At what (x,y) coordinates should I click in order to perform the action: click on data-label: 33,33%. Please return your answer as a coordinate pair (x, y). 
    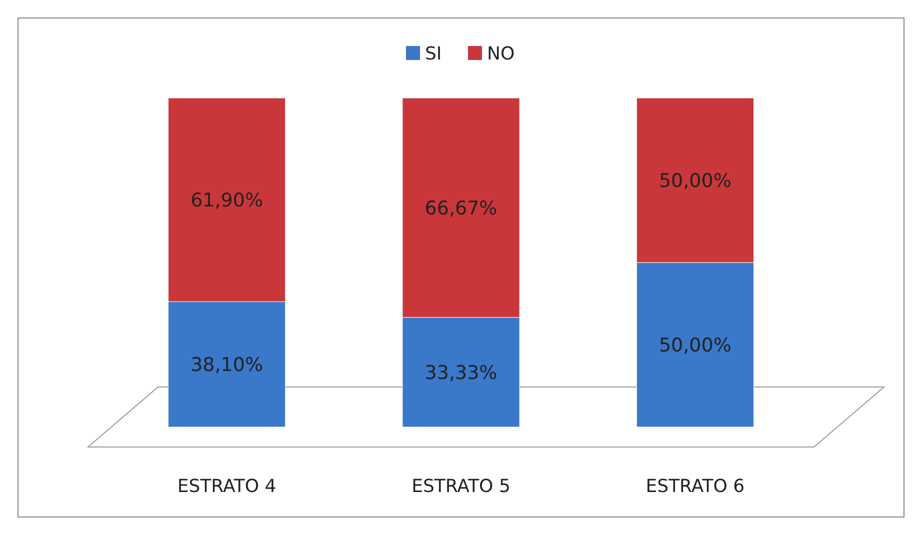
    Looking at the image, I should click on (461, 373).